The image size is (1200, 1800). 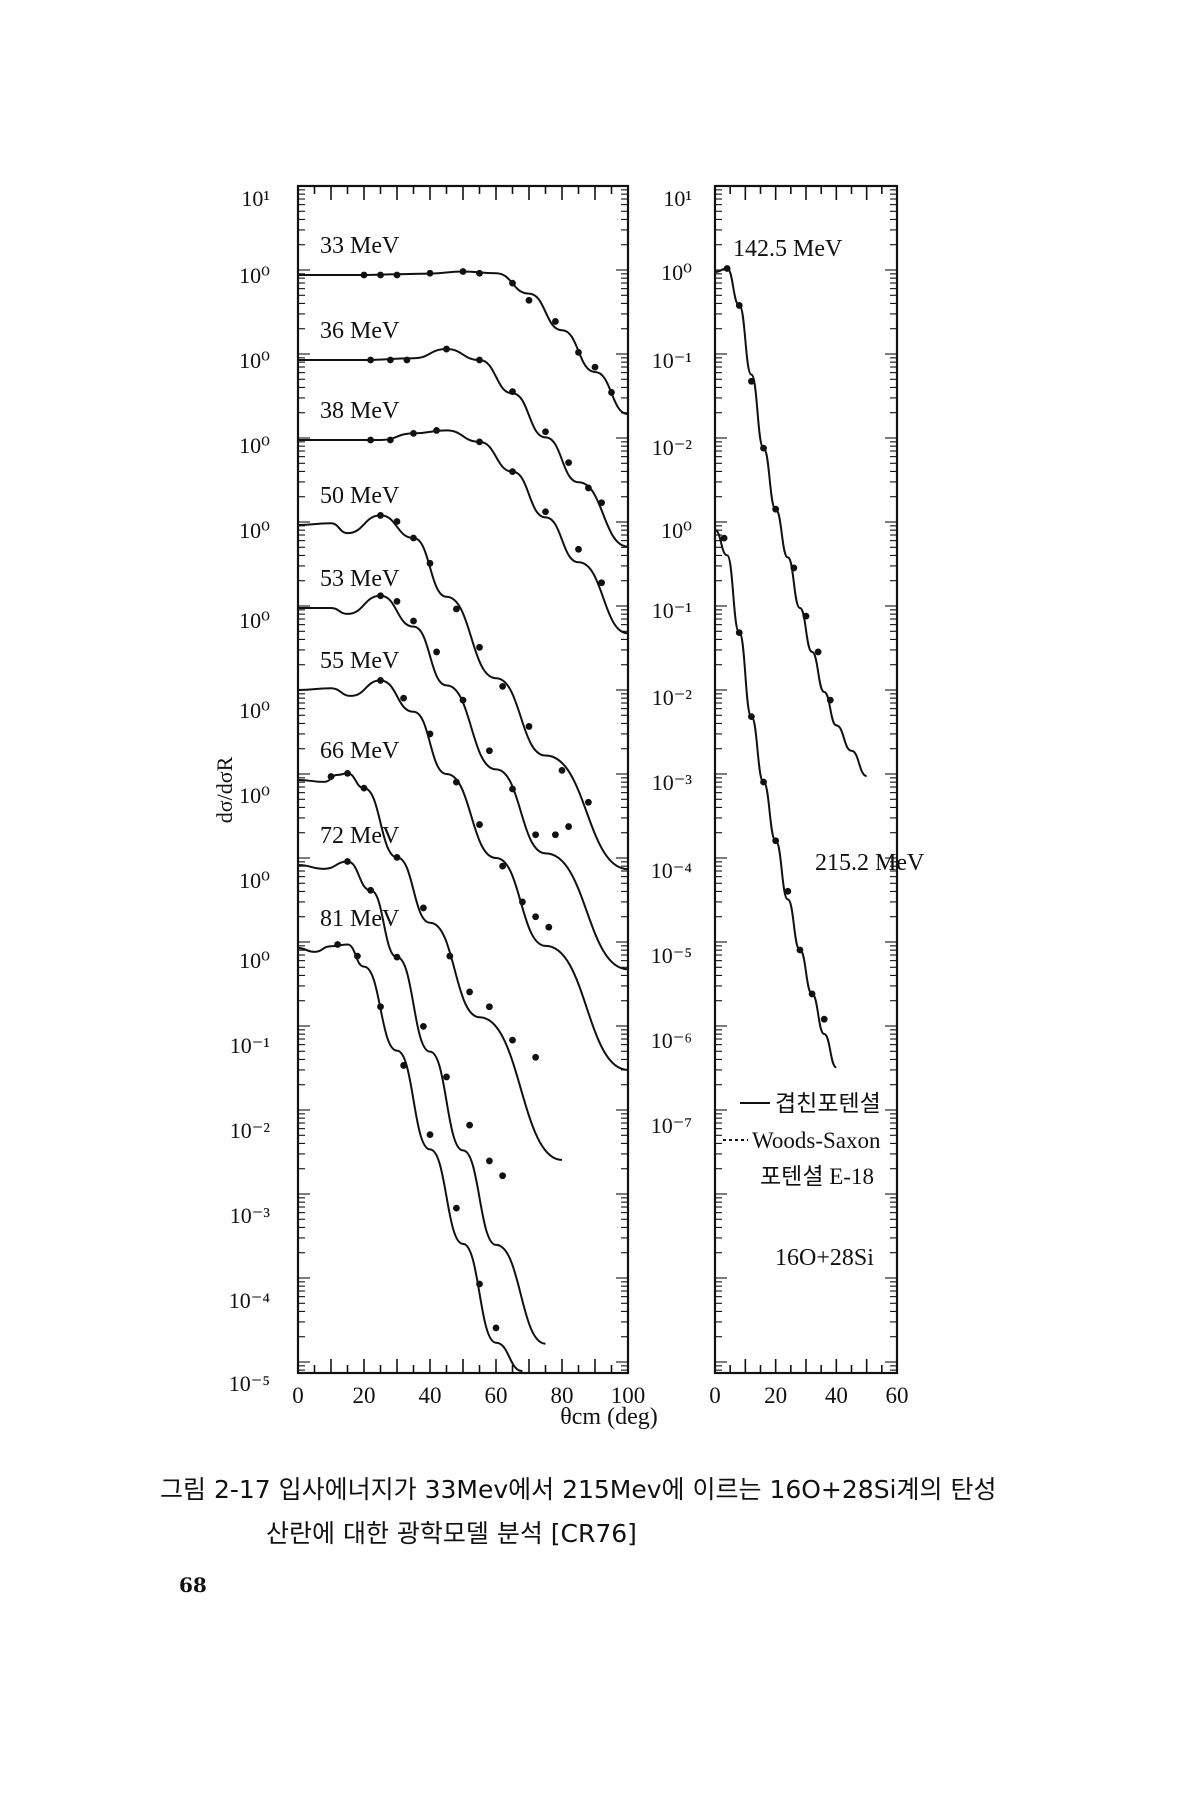 I want to click on series-label: 55 MeV, so click(x=360, y=661).